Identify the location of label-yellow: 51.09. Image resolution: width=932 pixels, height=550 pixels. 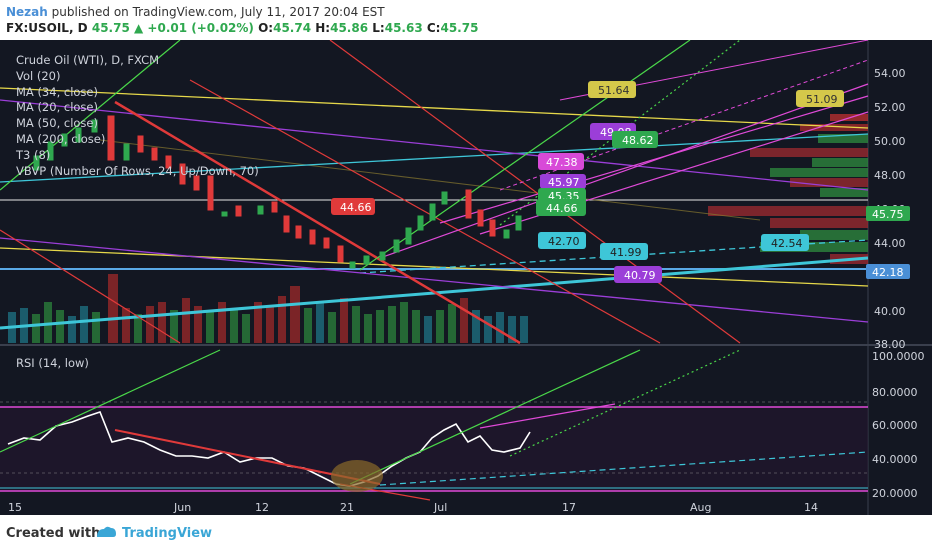
(822, 99).